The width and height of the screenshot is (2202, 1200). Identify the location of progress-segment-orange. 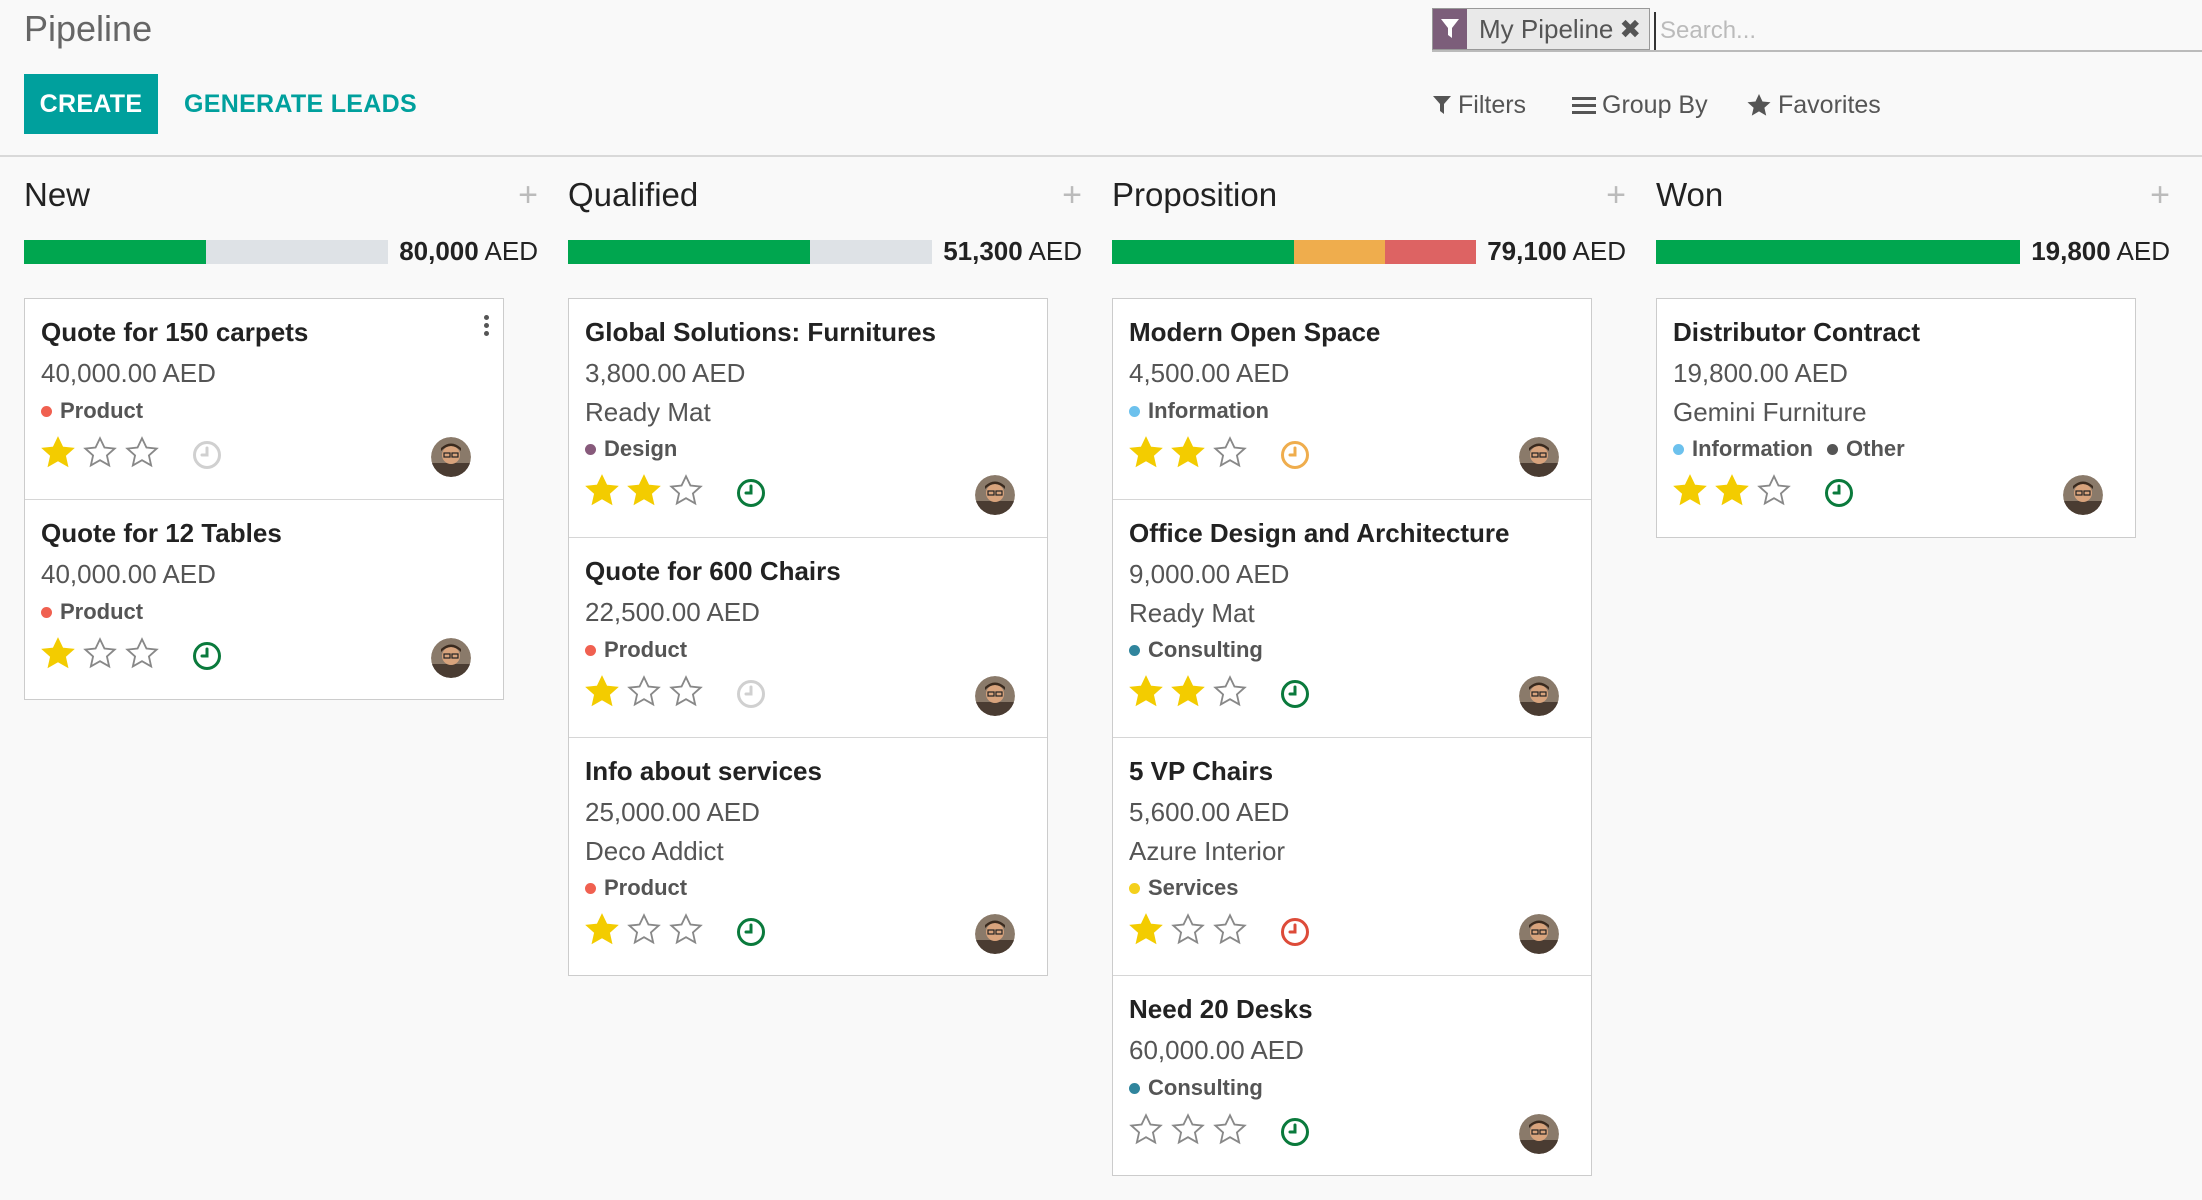
(1339, 252).